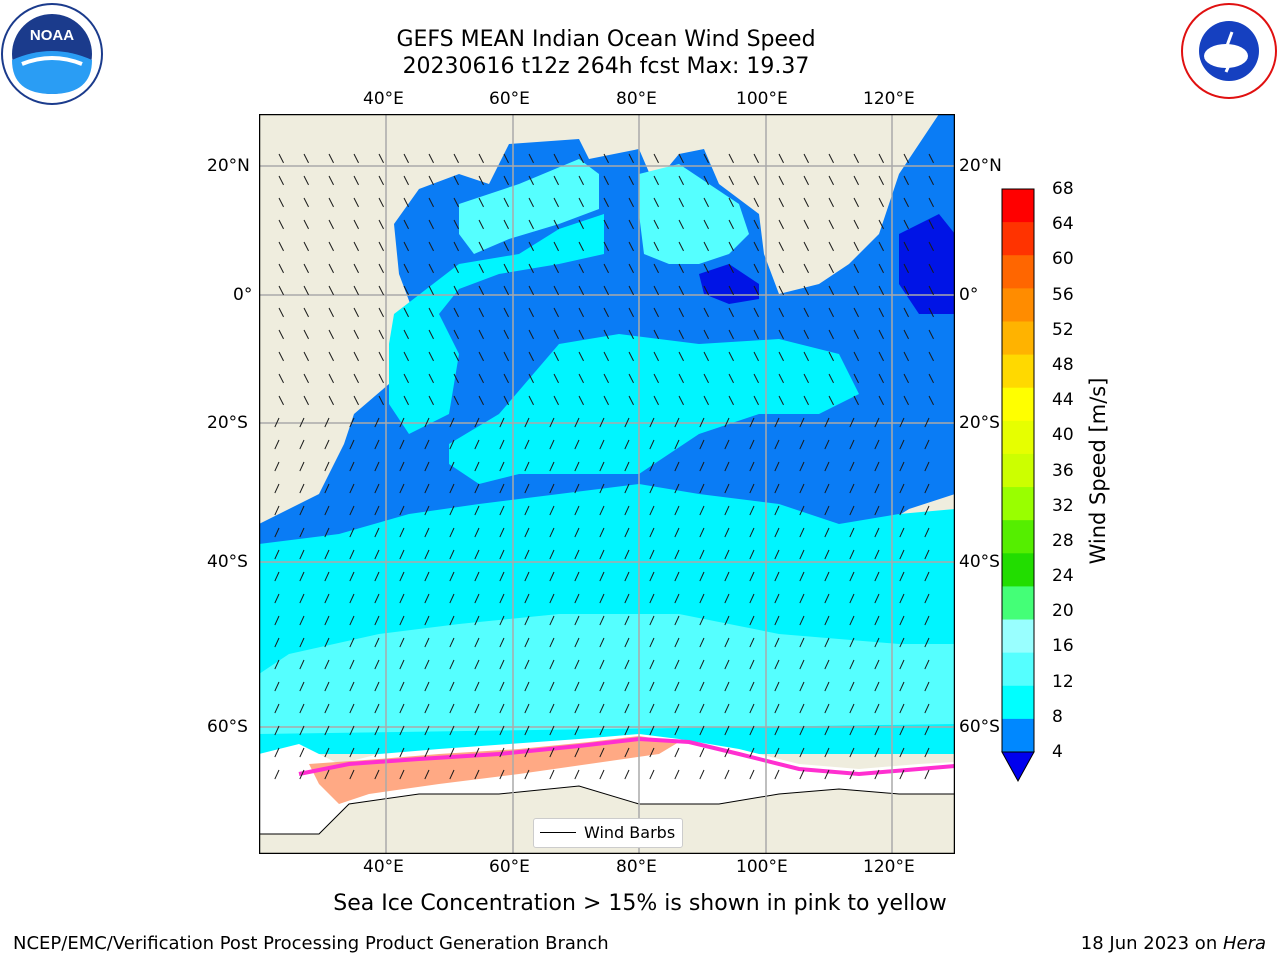 The width and height of the screenshot is (1280, 960). Describe the element at coordinates (1057, 752) in the screenshot. I see `colorbar-tick-label: 4` at that location.